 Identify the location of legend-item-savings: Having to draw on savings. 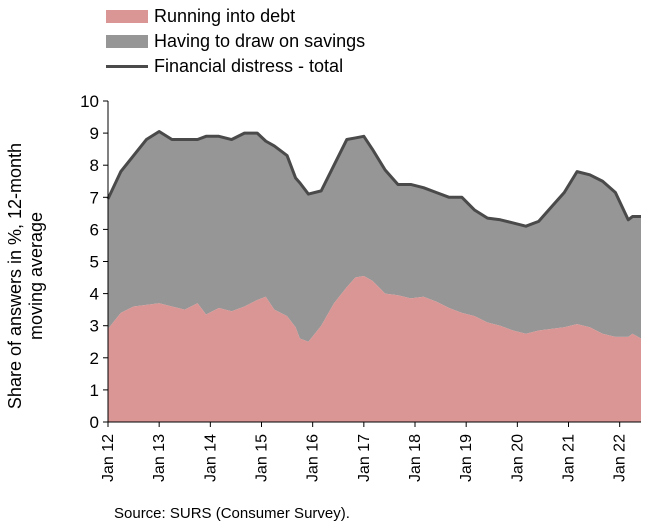
(235, 41).